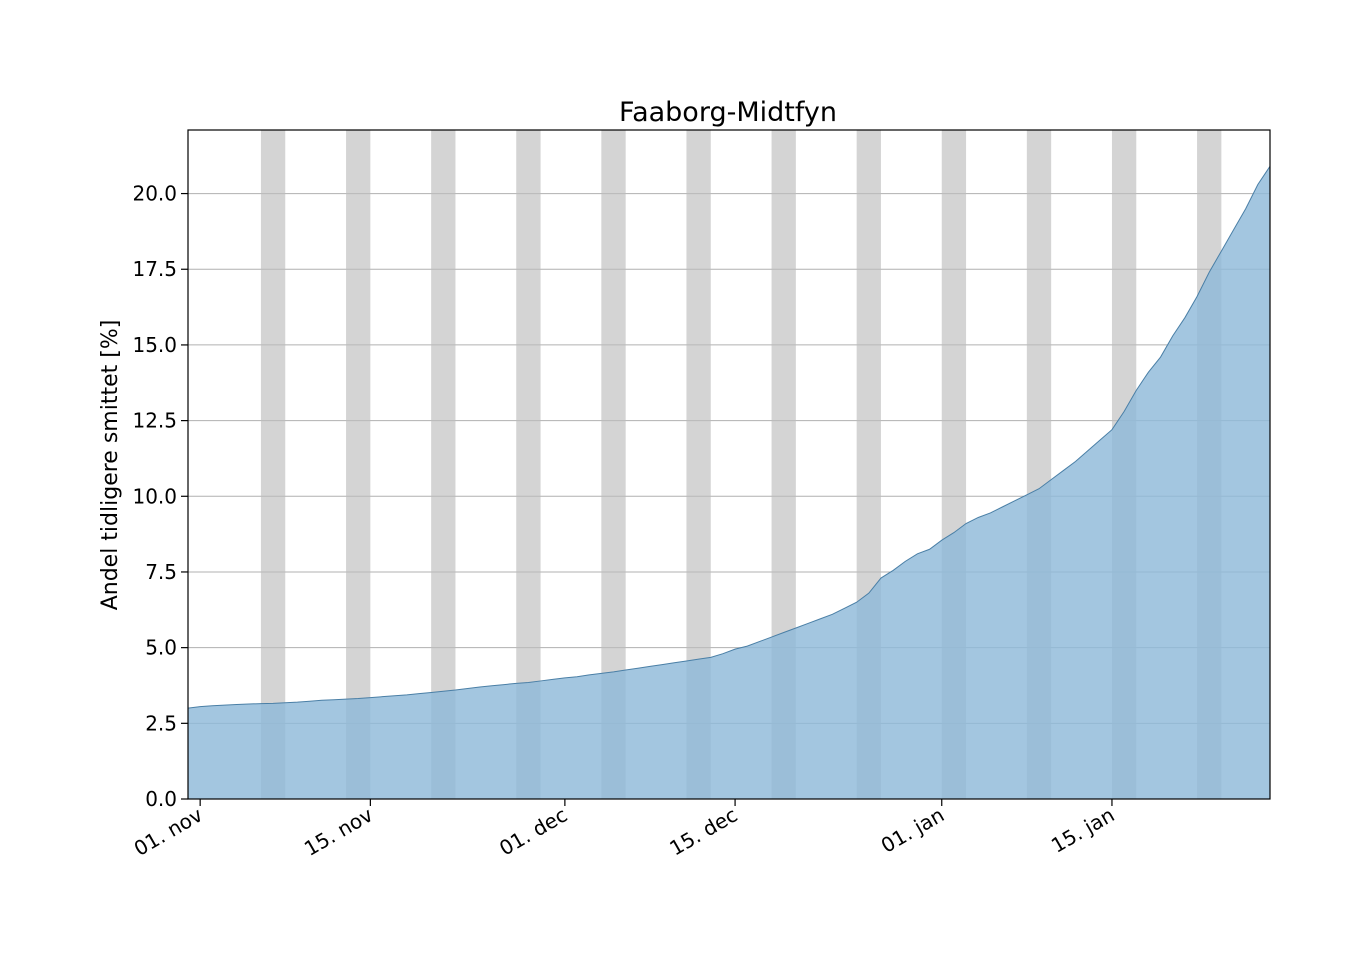 Image resolution: width=1369 pixels, height=970 pixels. I want to click on y-tick-label-3: 7.5, so click(161, 572).